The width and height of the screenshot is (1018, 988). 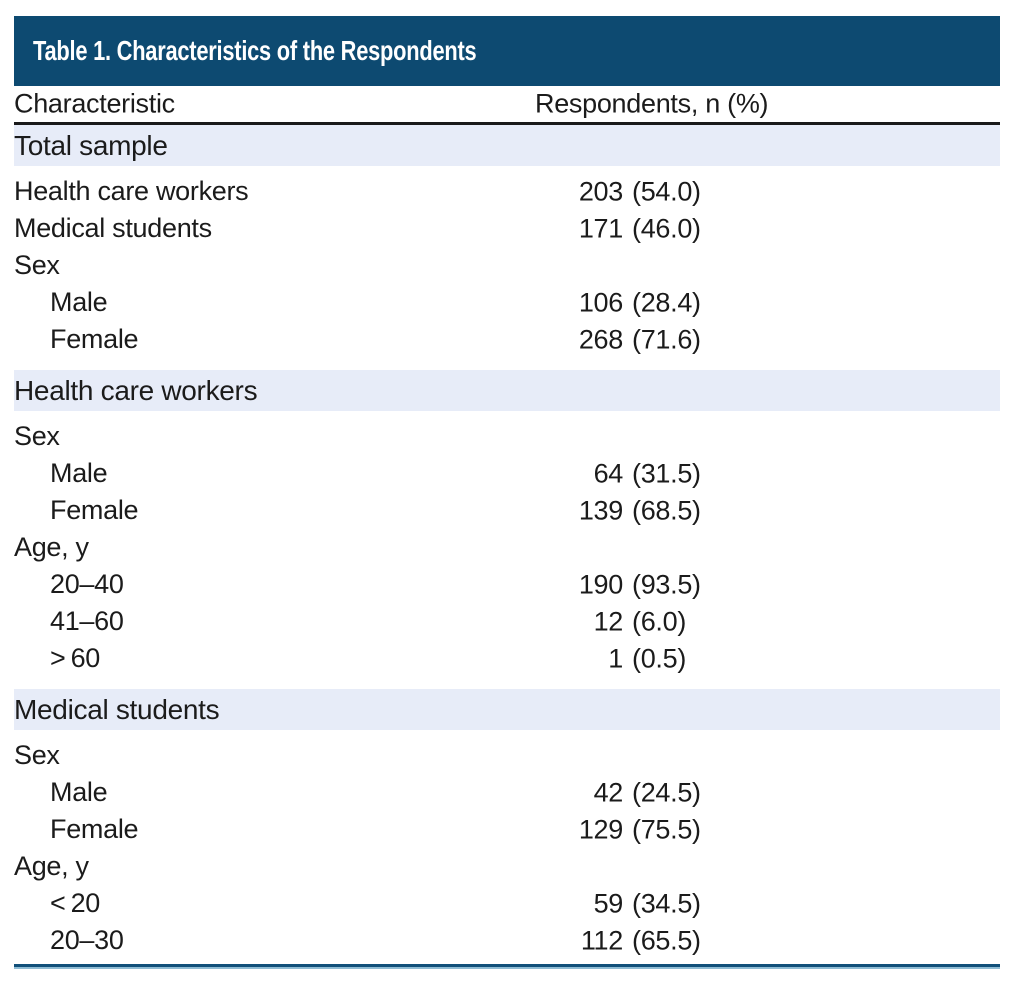 I want to click on section-header-label: Medical students, so click(x=117, y=709).